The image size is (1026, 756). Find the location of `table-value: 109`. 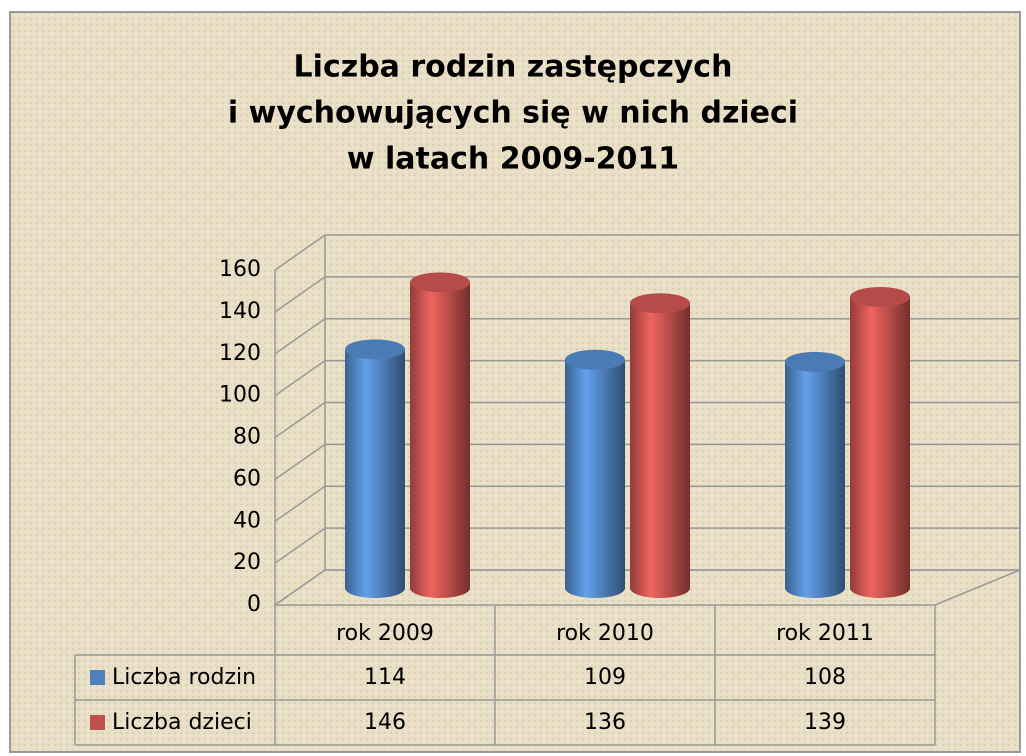

table-value: 109 is located at coordinates (605, 677).